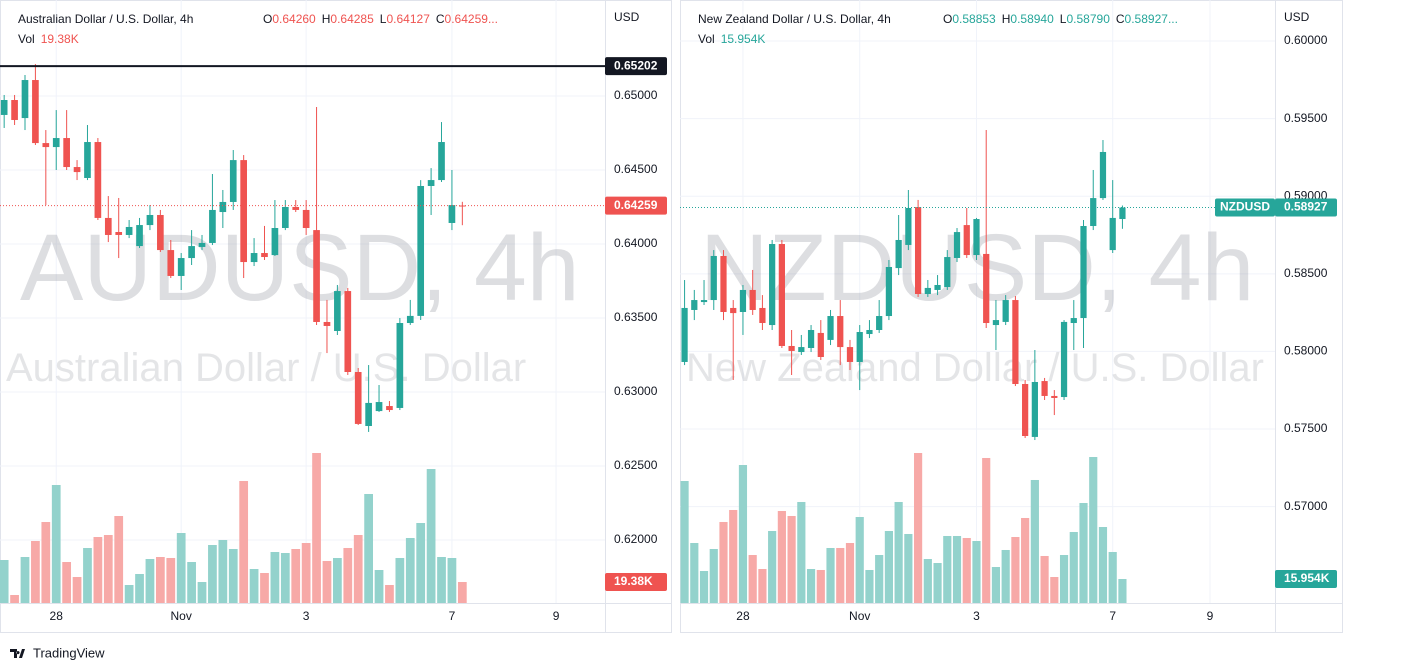 The height and width of the screenshot is (672, 1406). Describe the element at coordinates (26, 39) in the screenshot. I see `volume-name: Vol` at that location.